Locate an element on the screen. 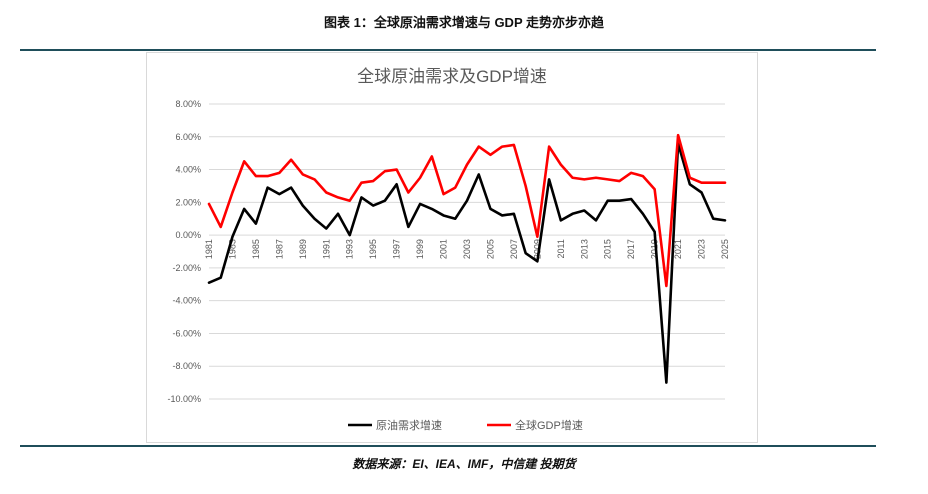 The image size is (928, 494). x-tick-label: 1993 is located at coordinates (350, 249).